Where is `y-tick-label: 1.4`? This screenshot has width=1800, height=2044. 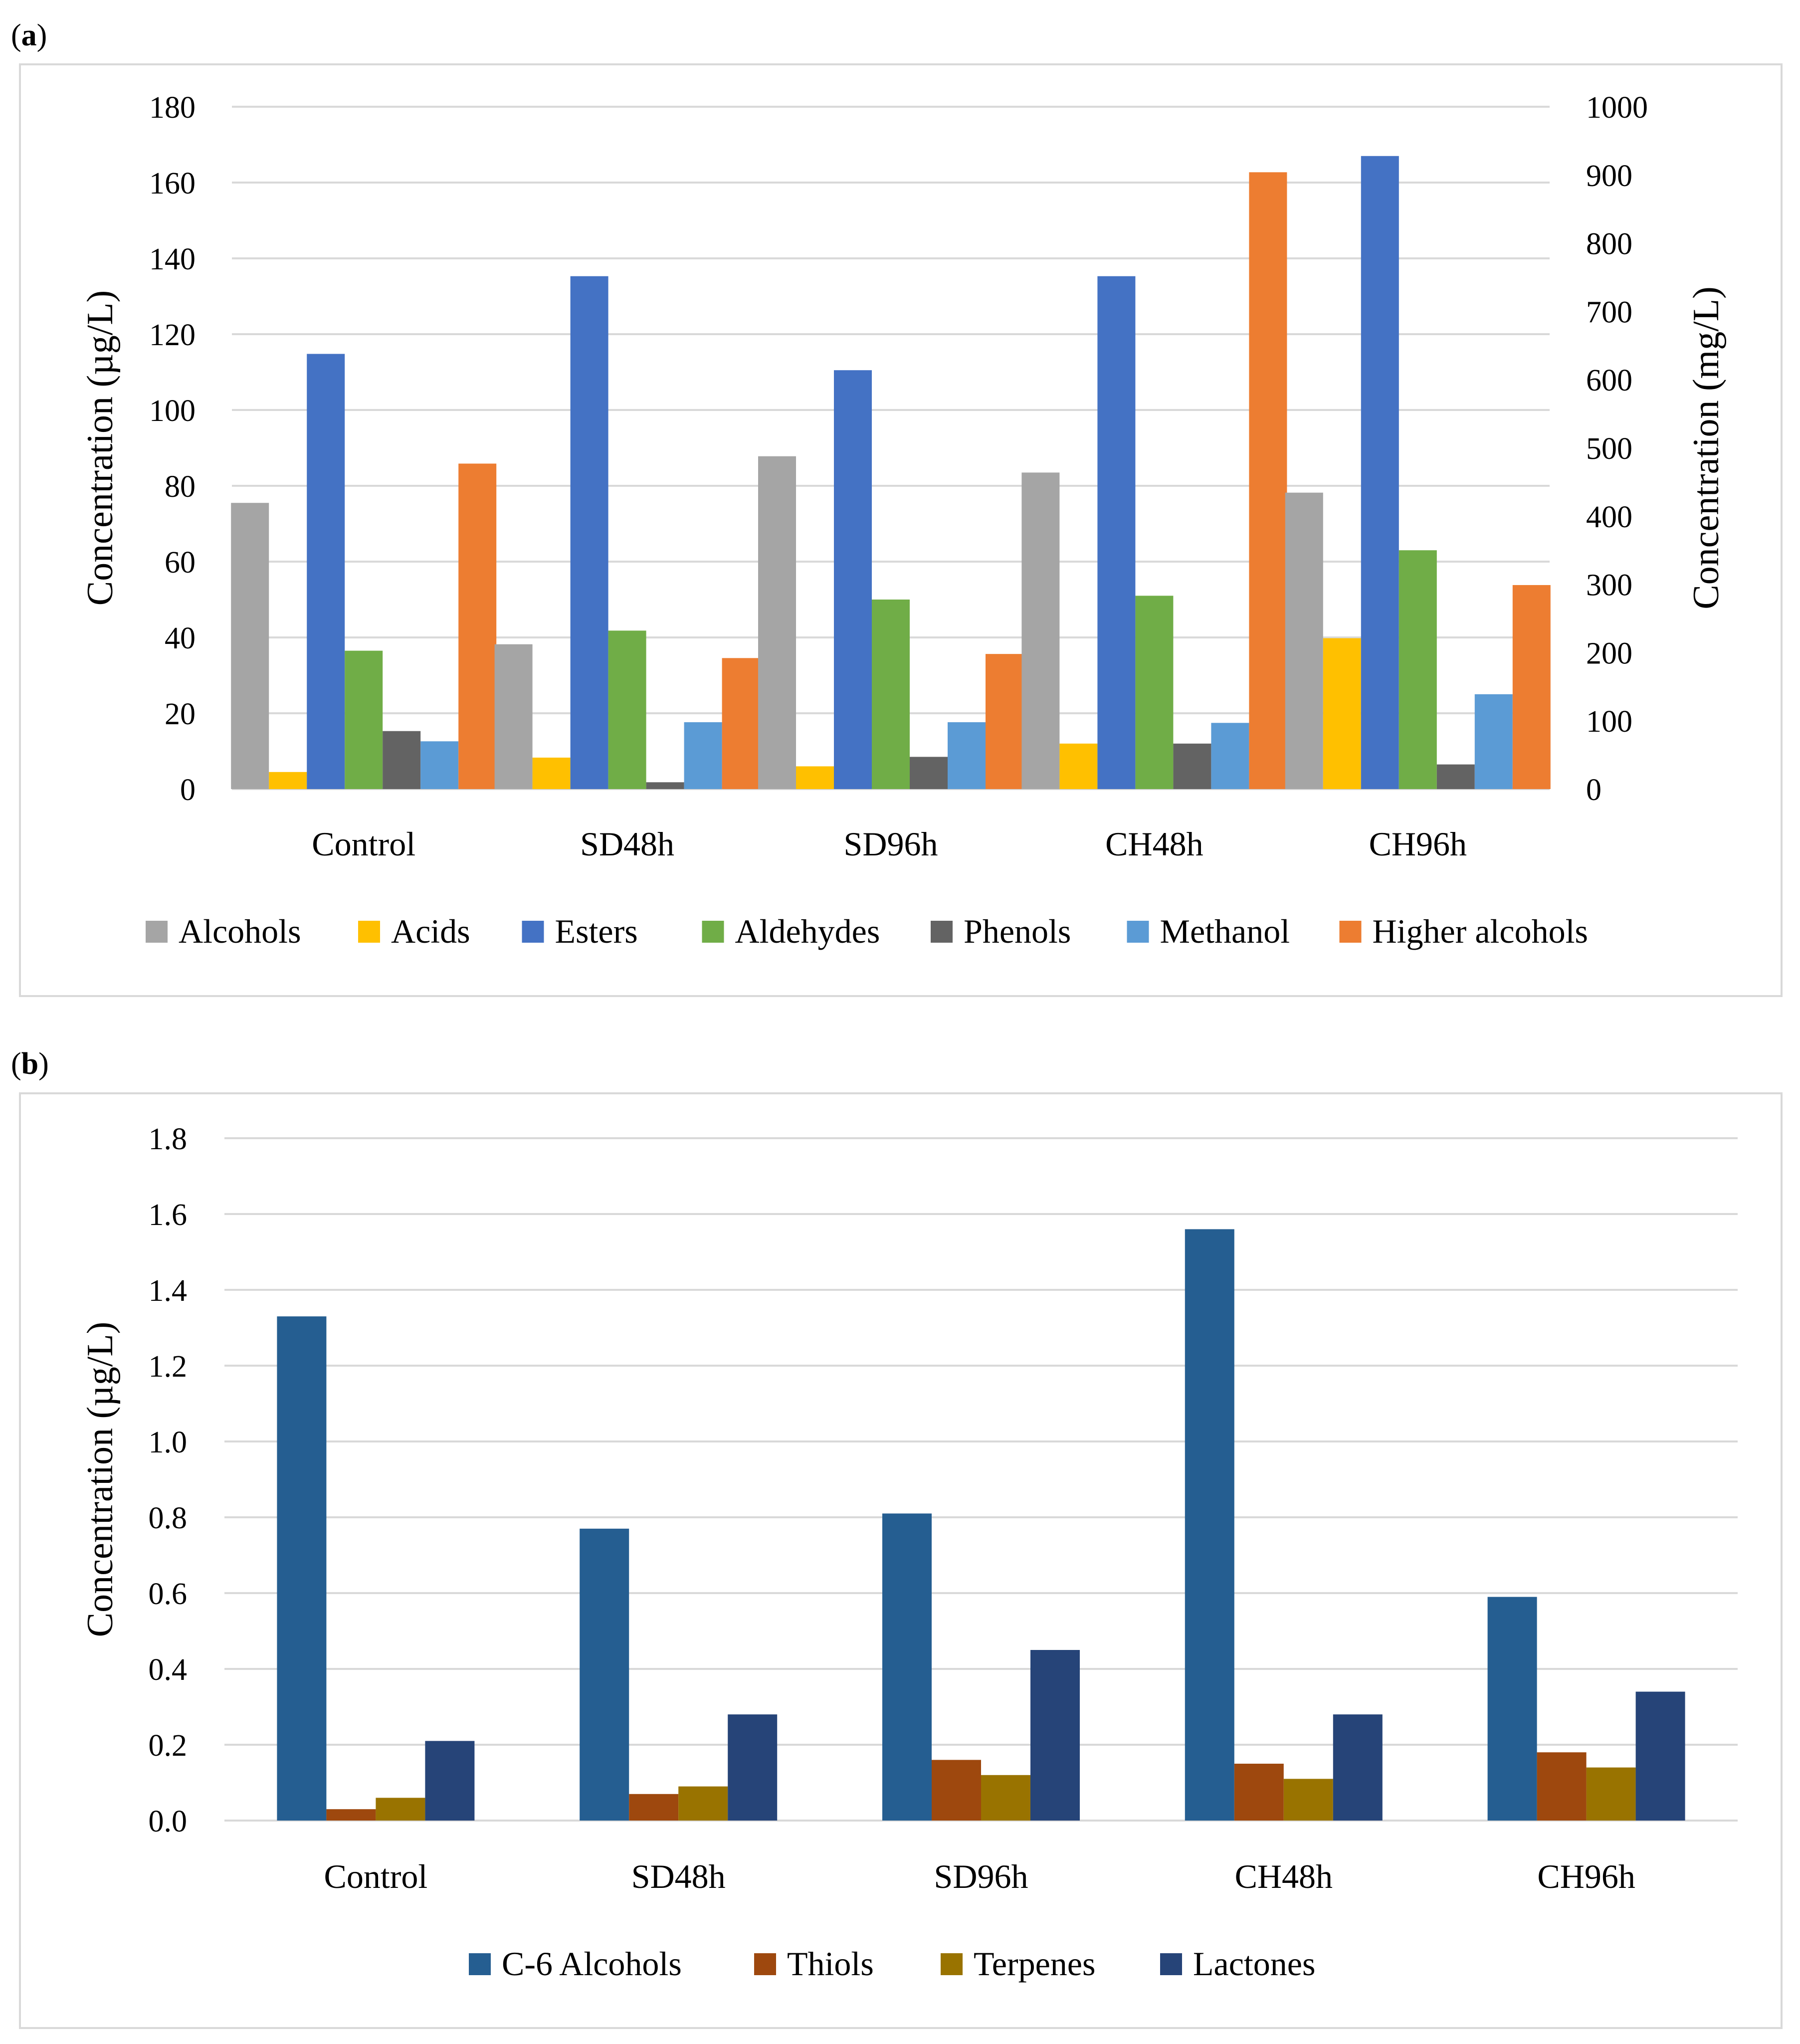
y-tick-label: 1.4 is located at coordinates (168, 1291).